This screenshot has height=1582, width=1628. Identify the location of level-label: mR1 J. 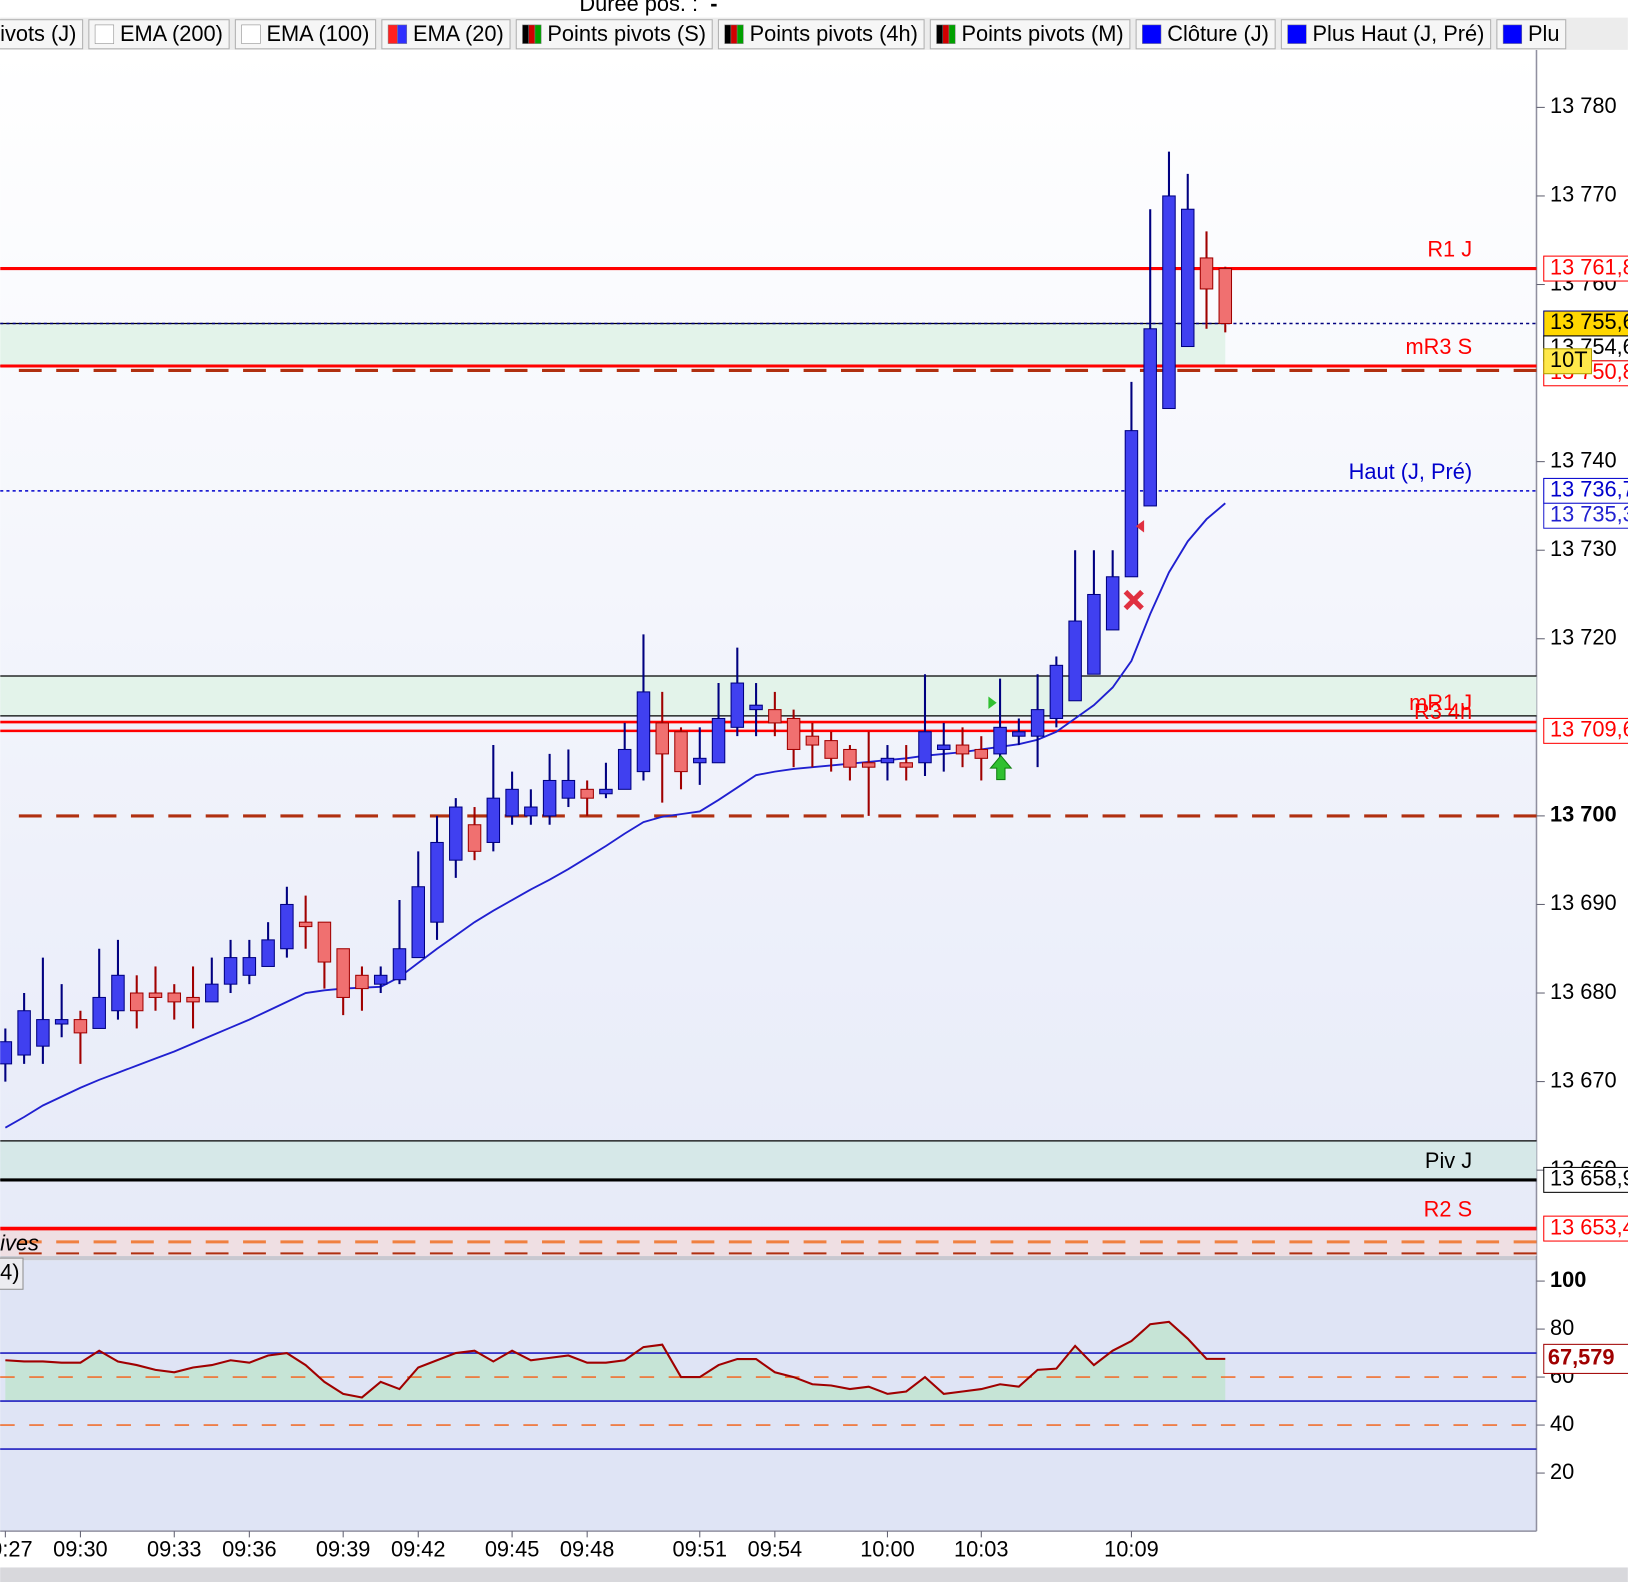
(1440, 702).